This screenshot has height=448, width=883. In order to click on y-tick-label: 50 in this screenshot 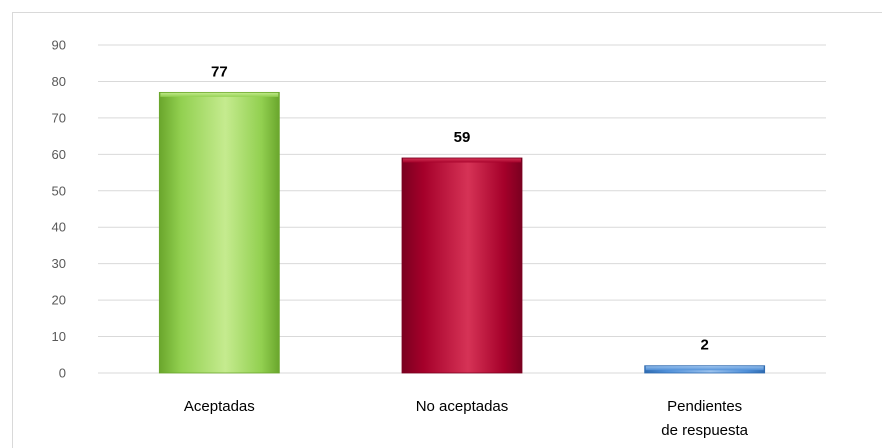, I will do `click(59, 190)`.